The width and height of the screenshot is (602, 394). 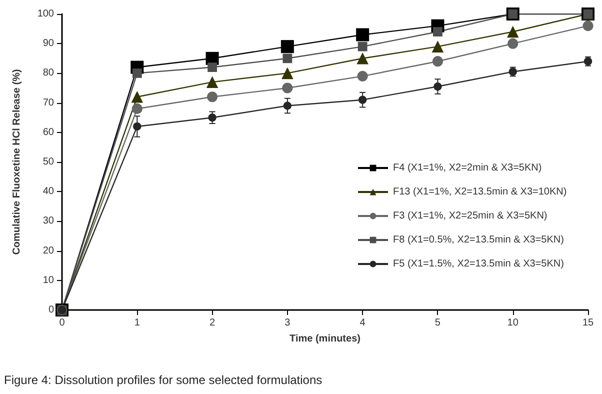 I want to click on legend-label: F4 (X1=1%, X2=2min & X3=5KN), so click(x=467, y=168).